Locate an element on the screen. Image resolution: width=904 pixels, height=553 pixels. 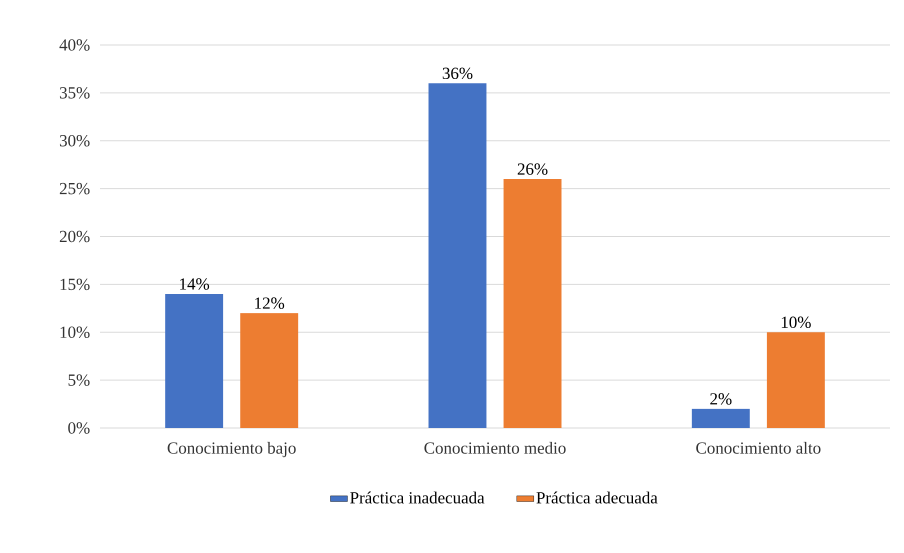
x-tick-label: Conocimiento medio is located at coordinates (495, 448).